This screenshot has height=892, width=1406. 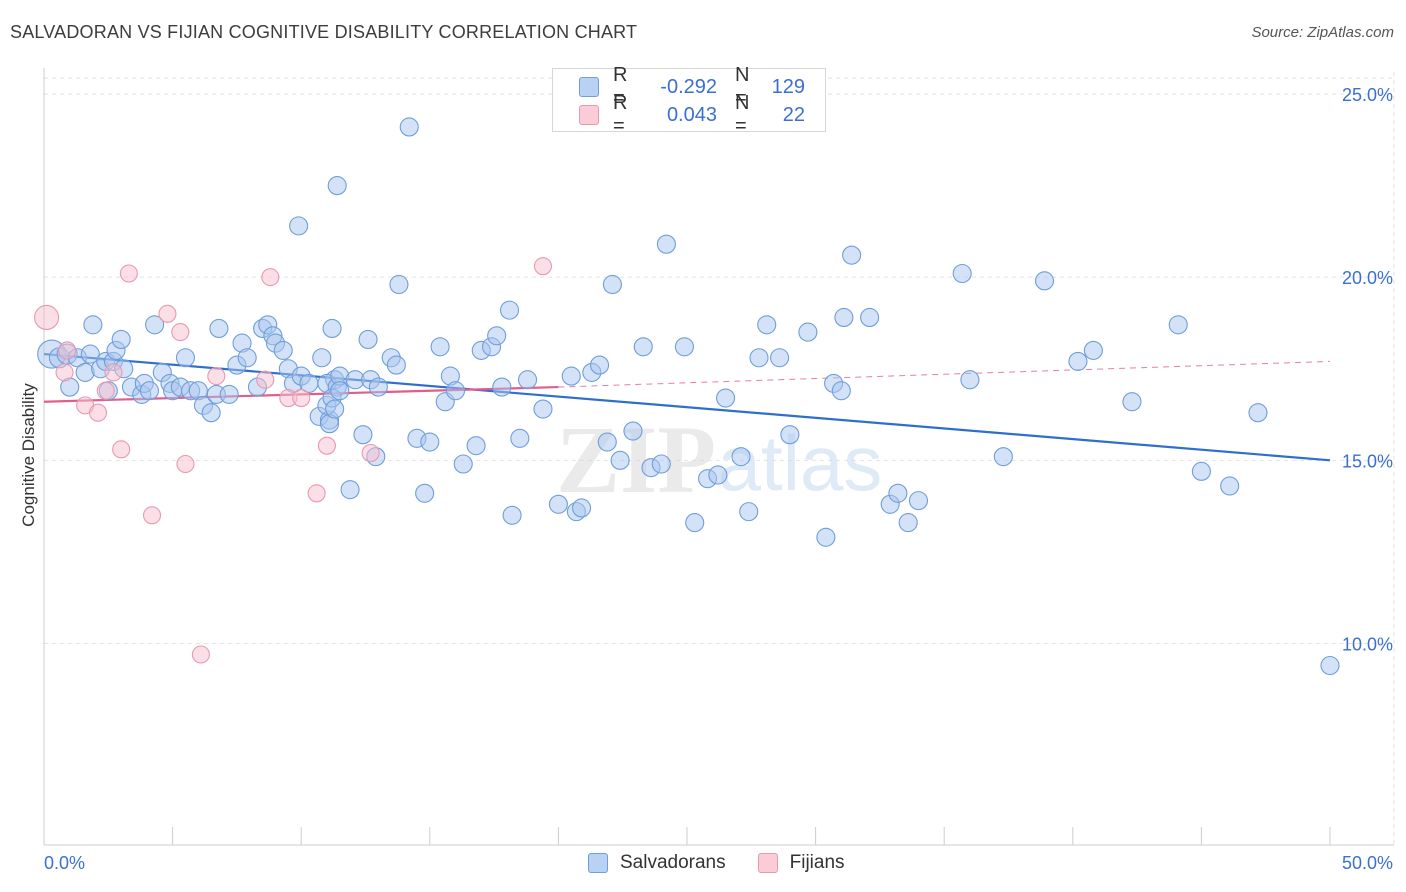 I want to click on y-axis-label: Cognitive Disability, so click(x=28, y=455).